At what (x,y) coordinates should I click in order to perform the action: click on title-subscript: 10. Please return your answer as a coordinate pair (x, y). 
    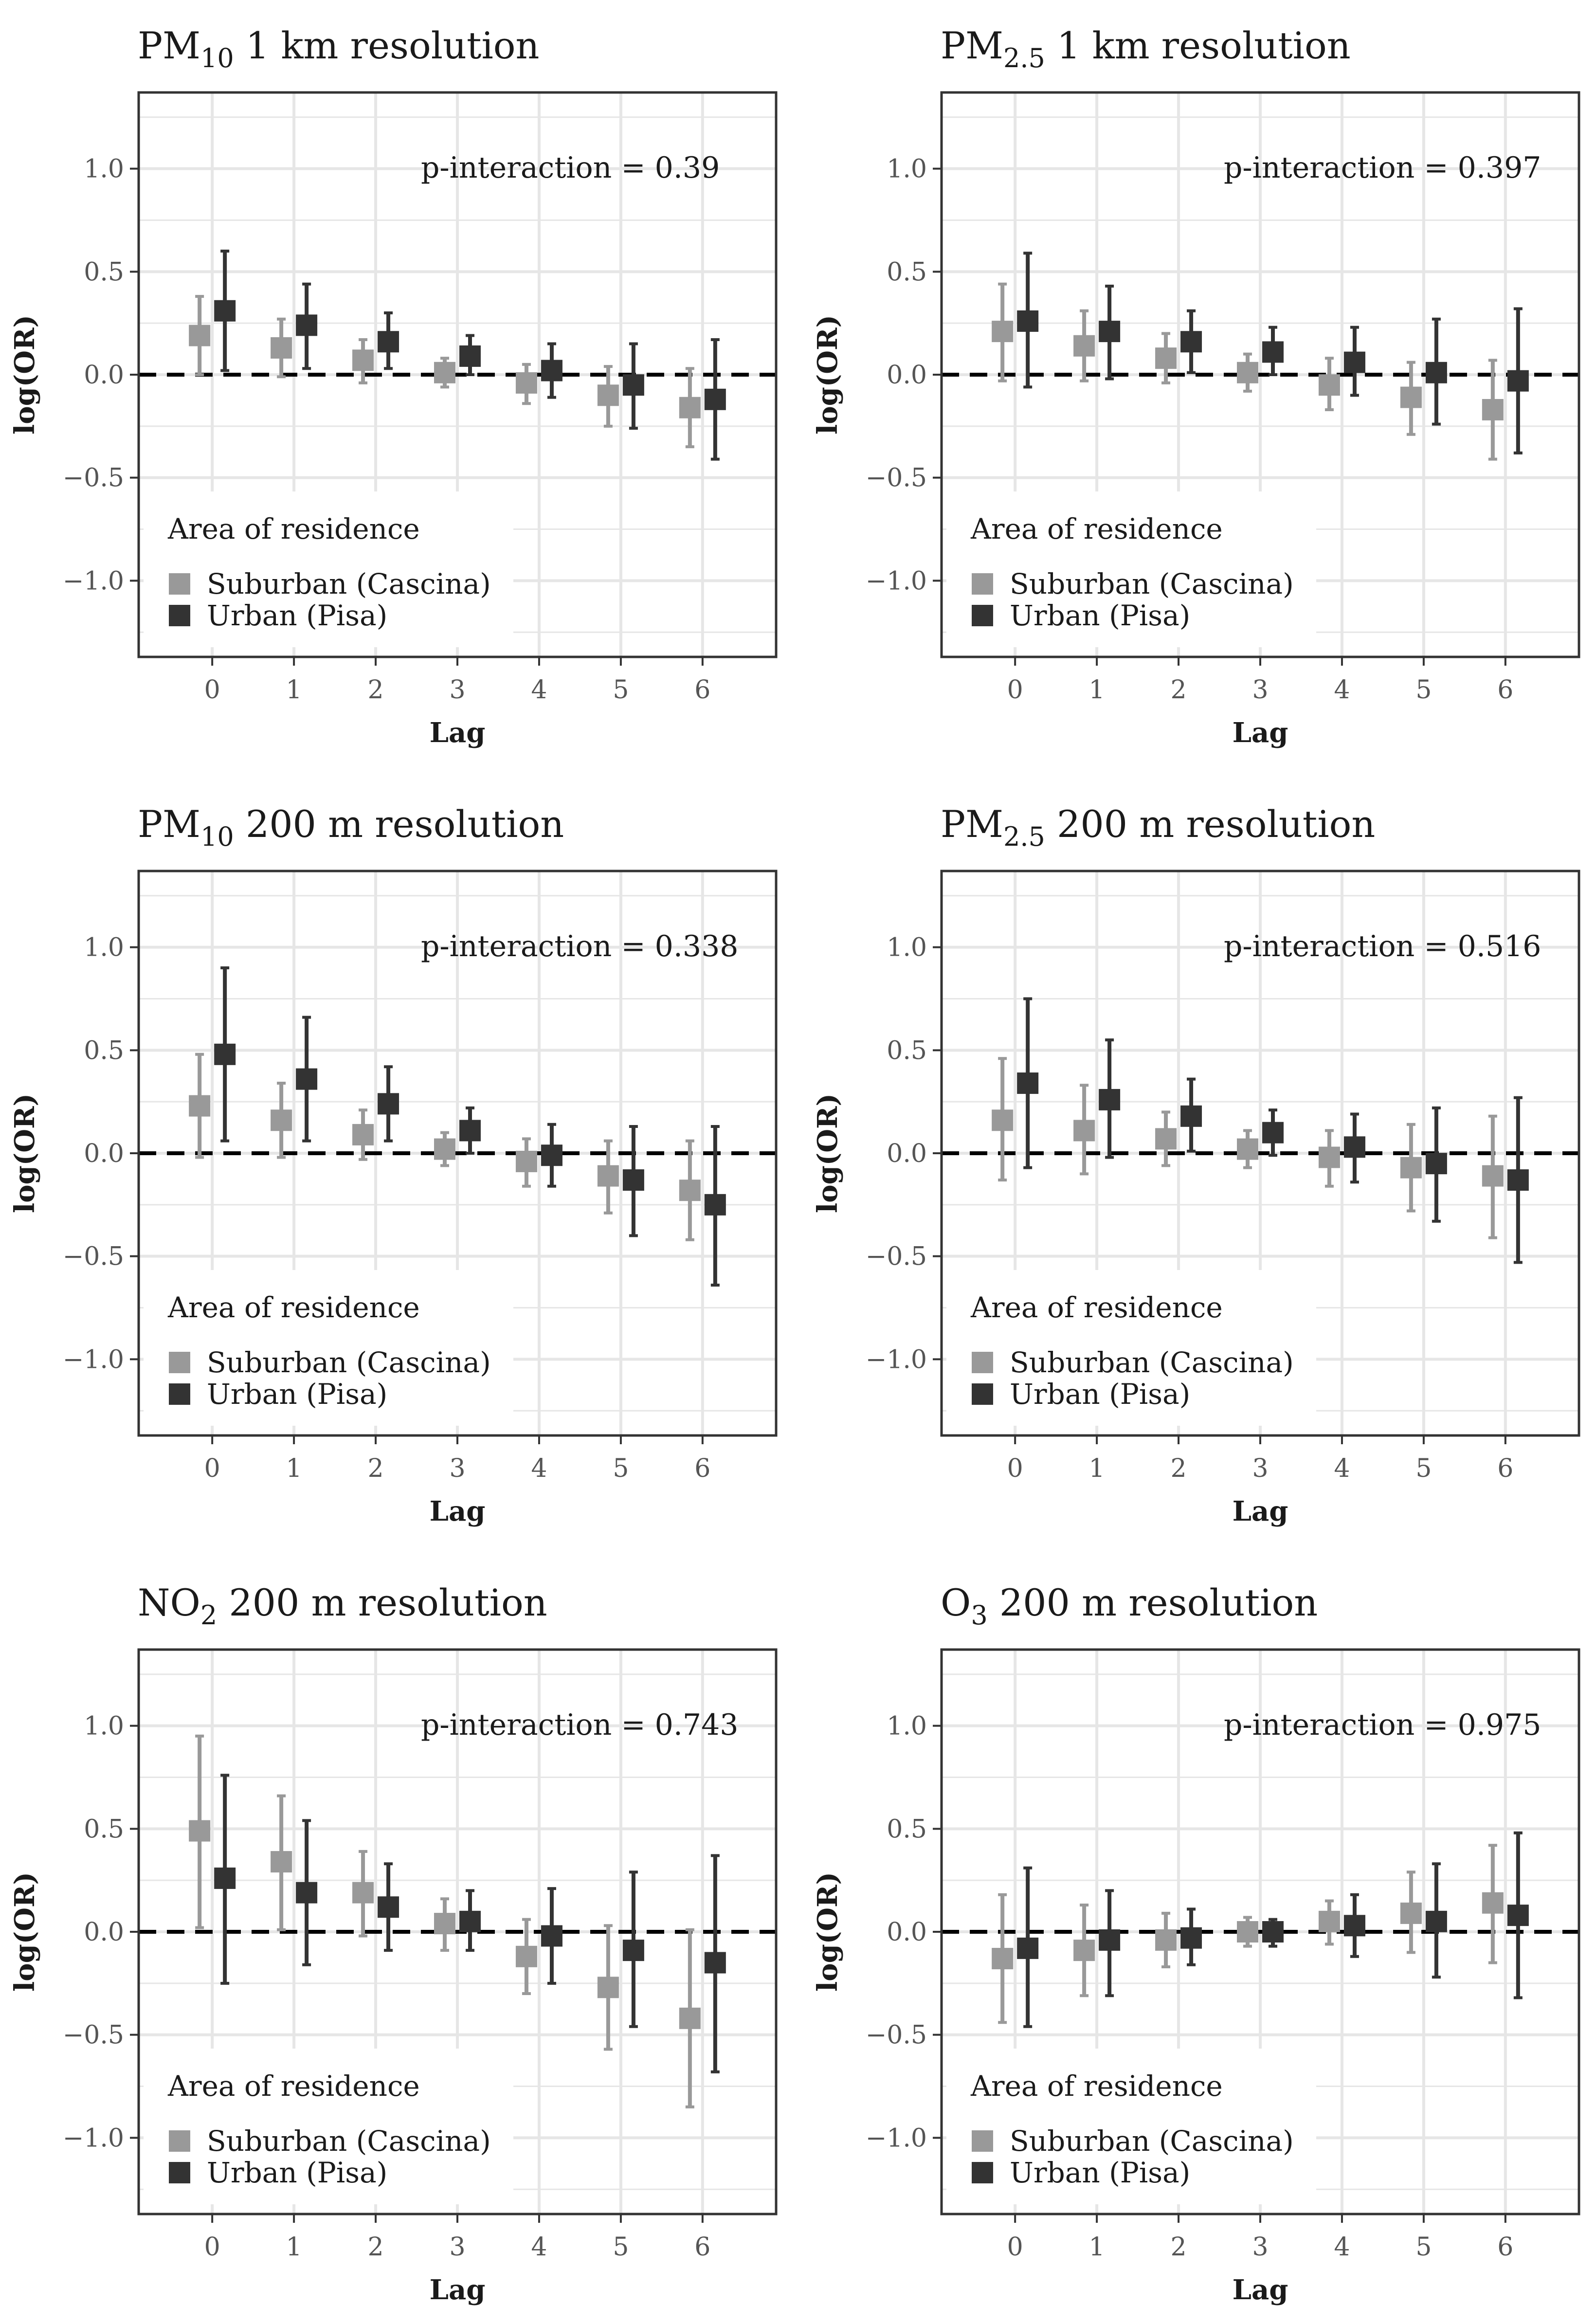
    Looking at the image, I should click on (217, 58).